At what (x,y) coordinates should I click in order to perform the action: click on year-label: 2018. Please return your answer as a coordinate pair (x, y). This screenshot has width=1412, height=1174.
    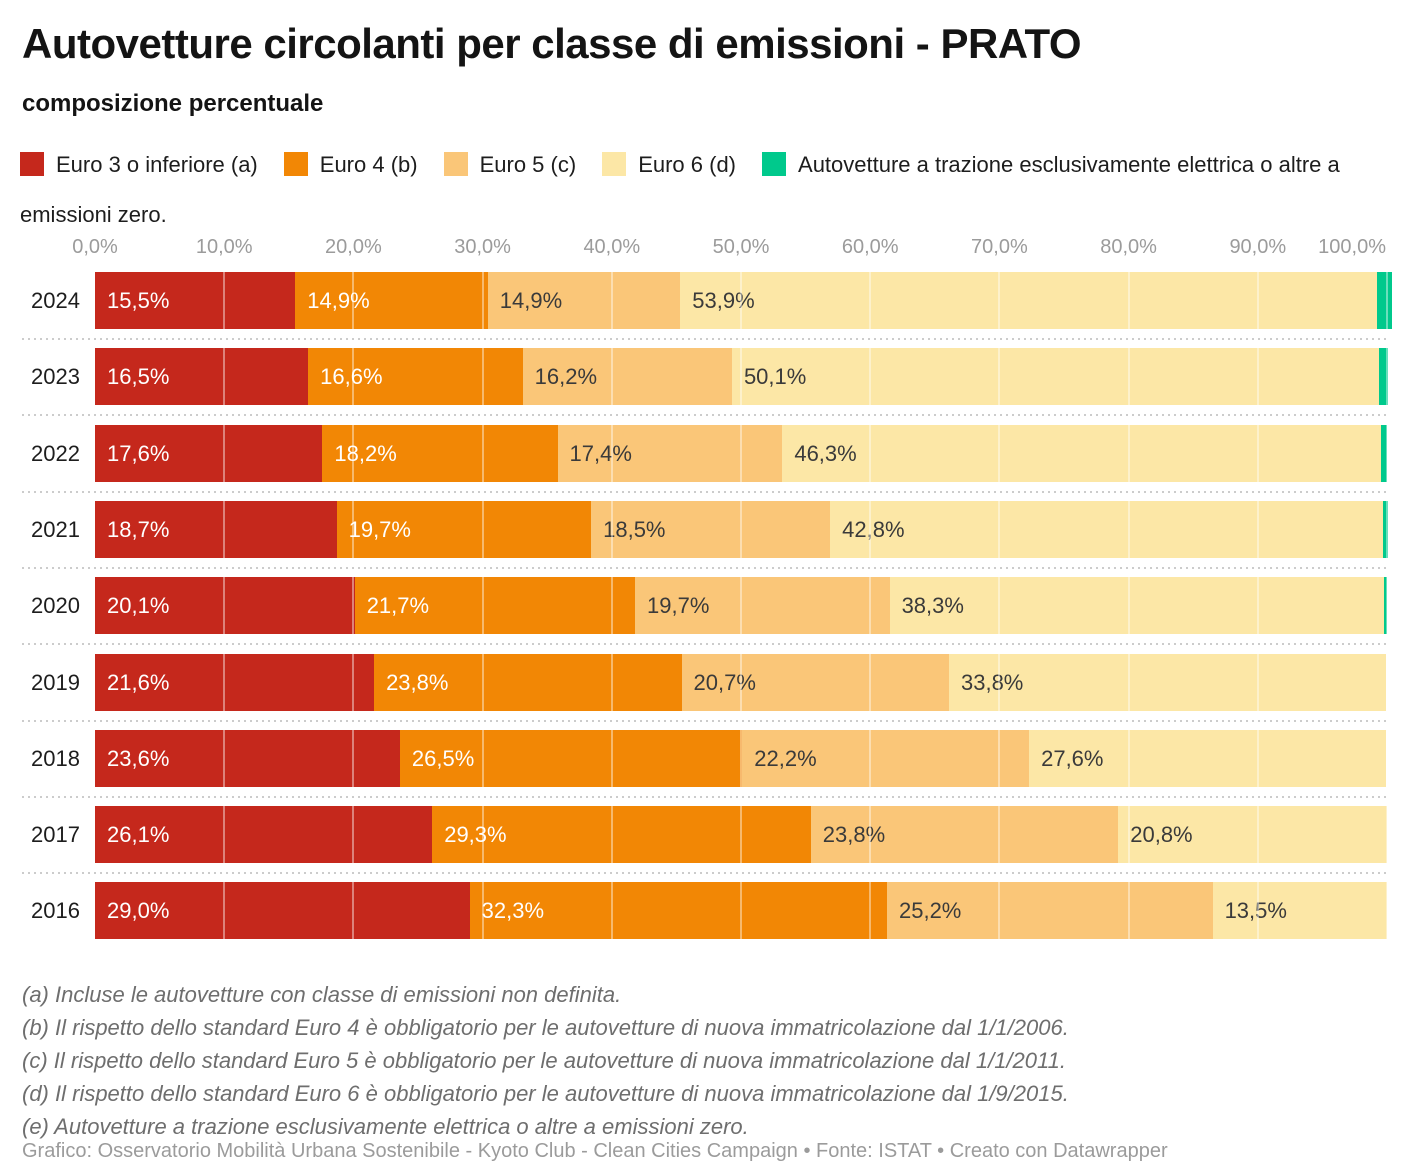
    Looking at the image, I should click on (55, 758).